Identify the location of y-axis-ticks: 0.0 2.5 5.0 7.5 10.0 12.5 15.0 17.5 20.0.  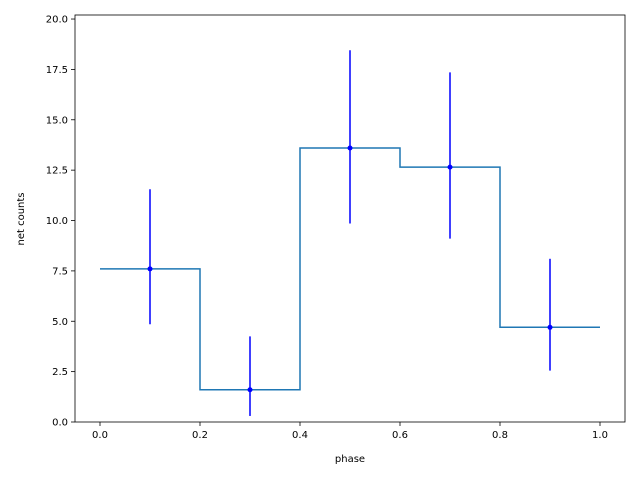
(60, 222).